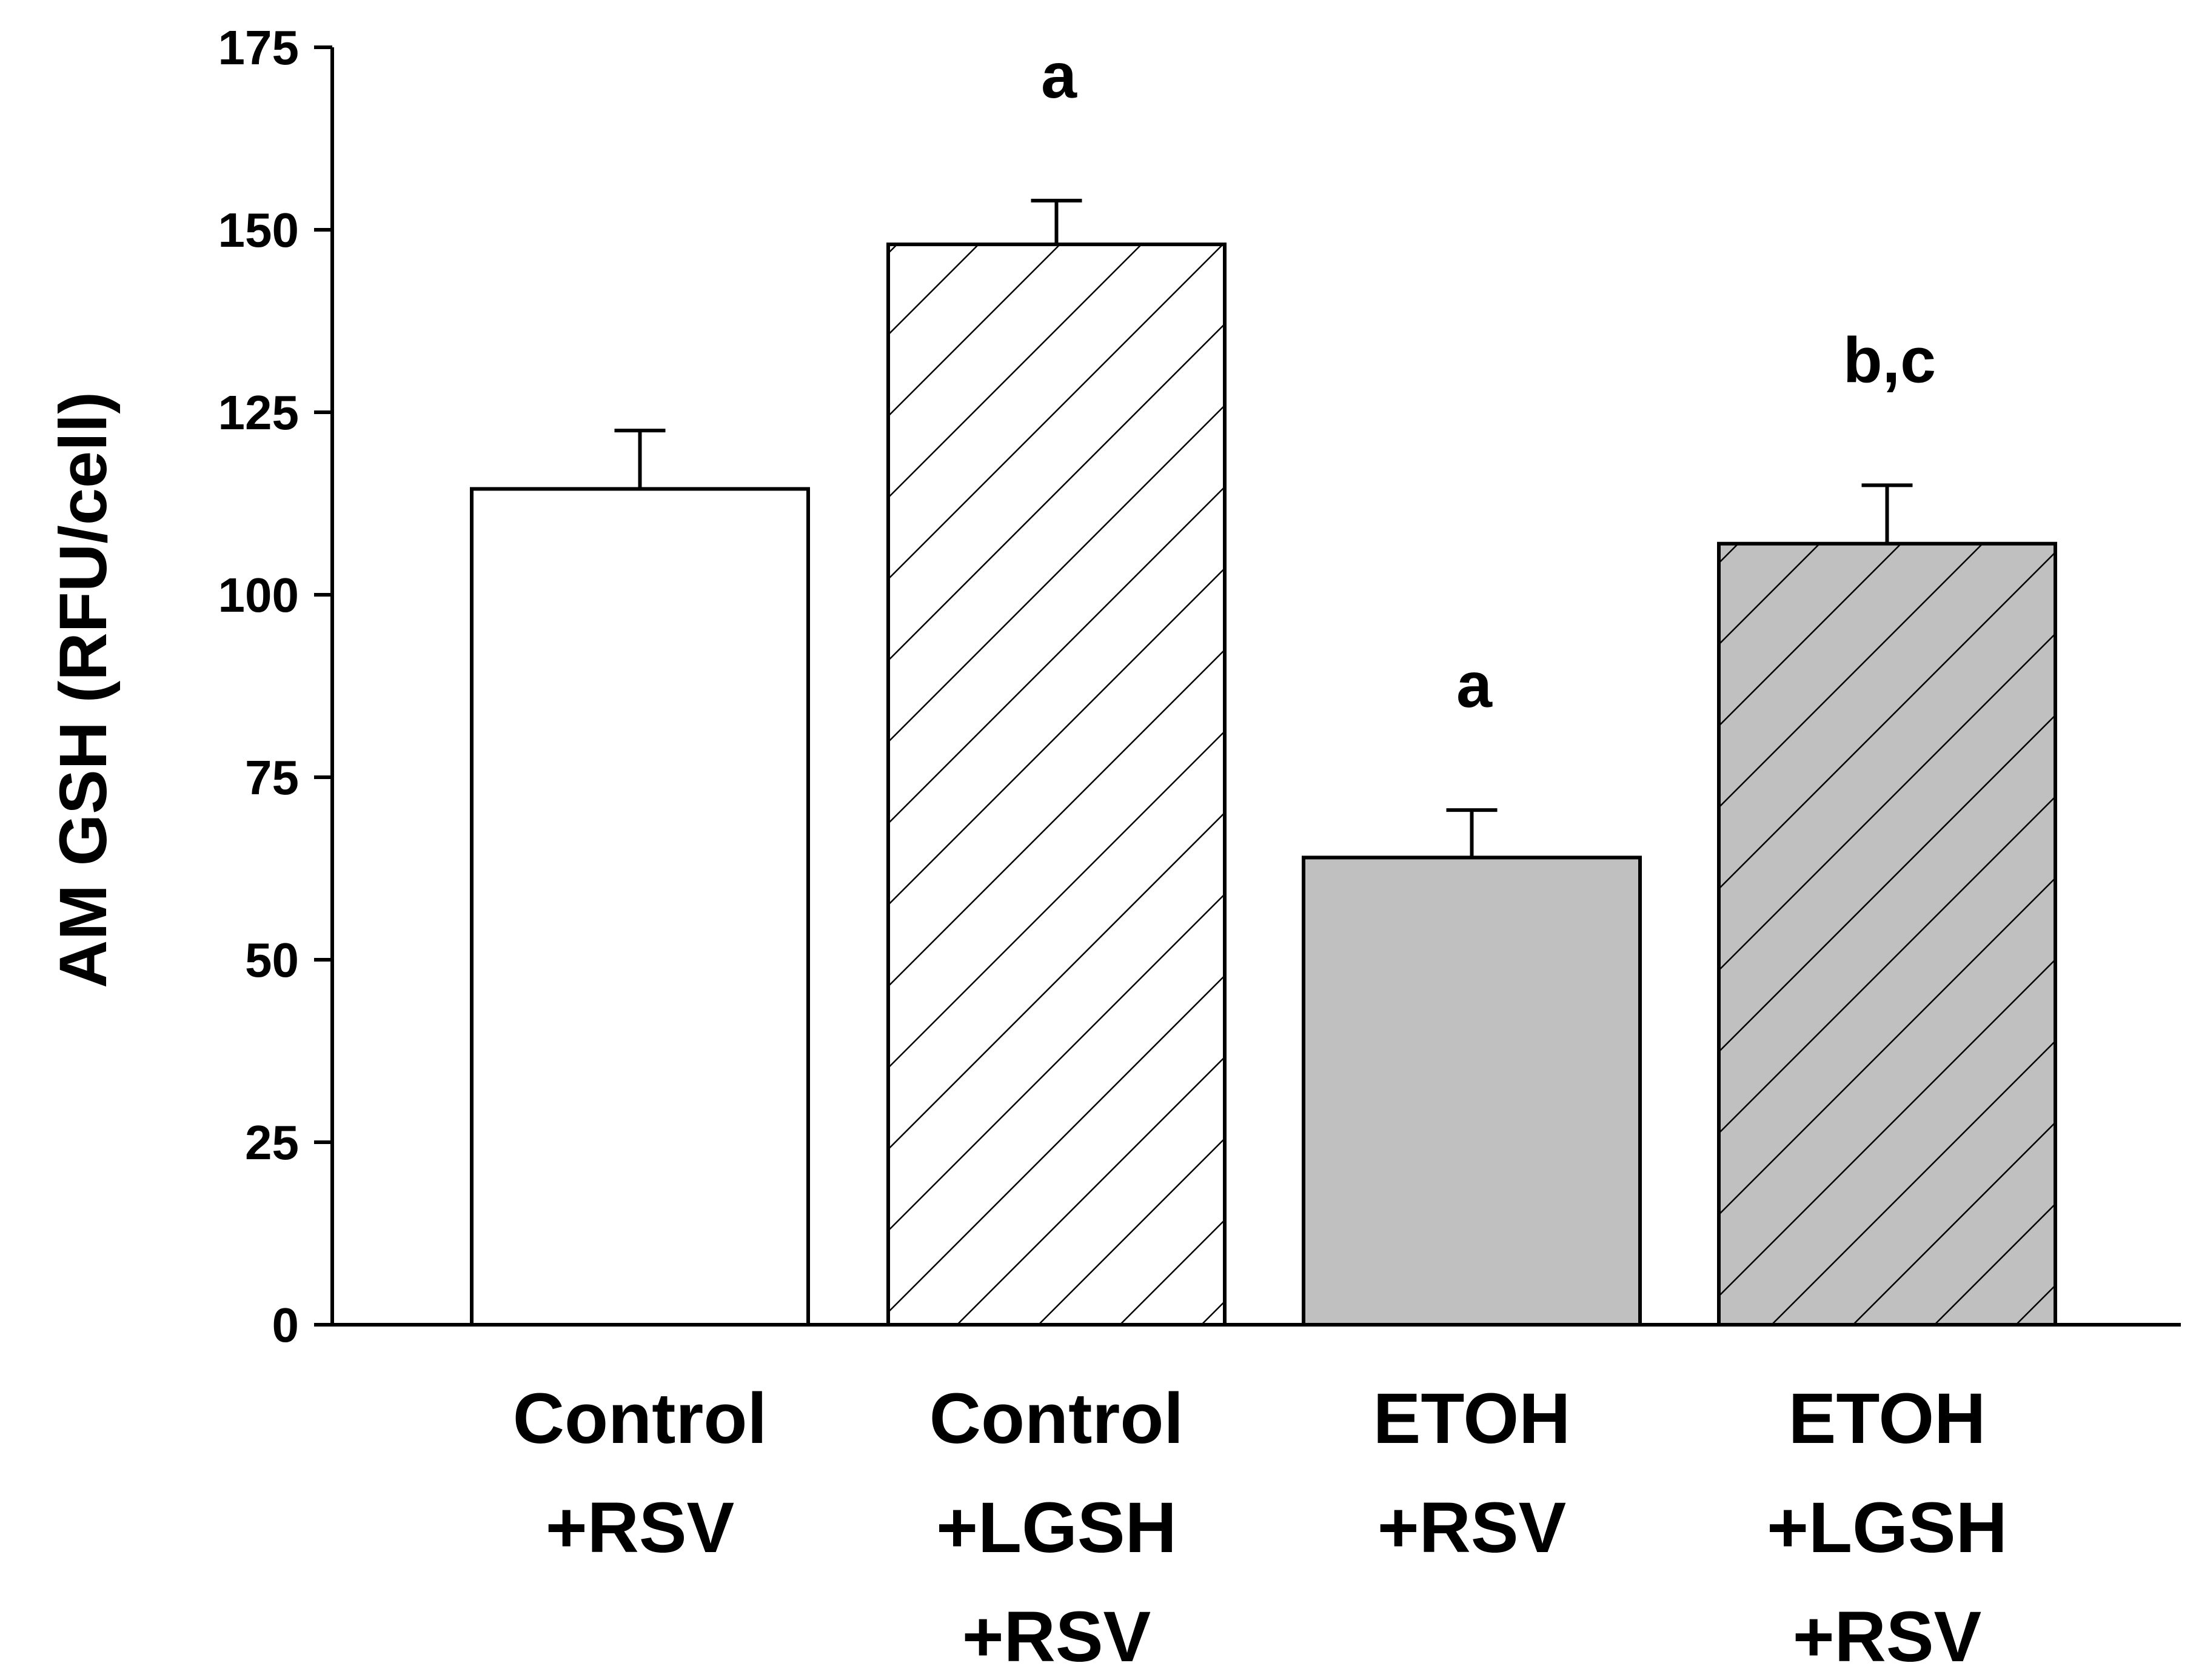  Describe the element at coordinates (275, 686) in the screenshot. I see `y-axis-ticks: 0 25 50 75 100 125 150 175` at that location.